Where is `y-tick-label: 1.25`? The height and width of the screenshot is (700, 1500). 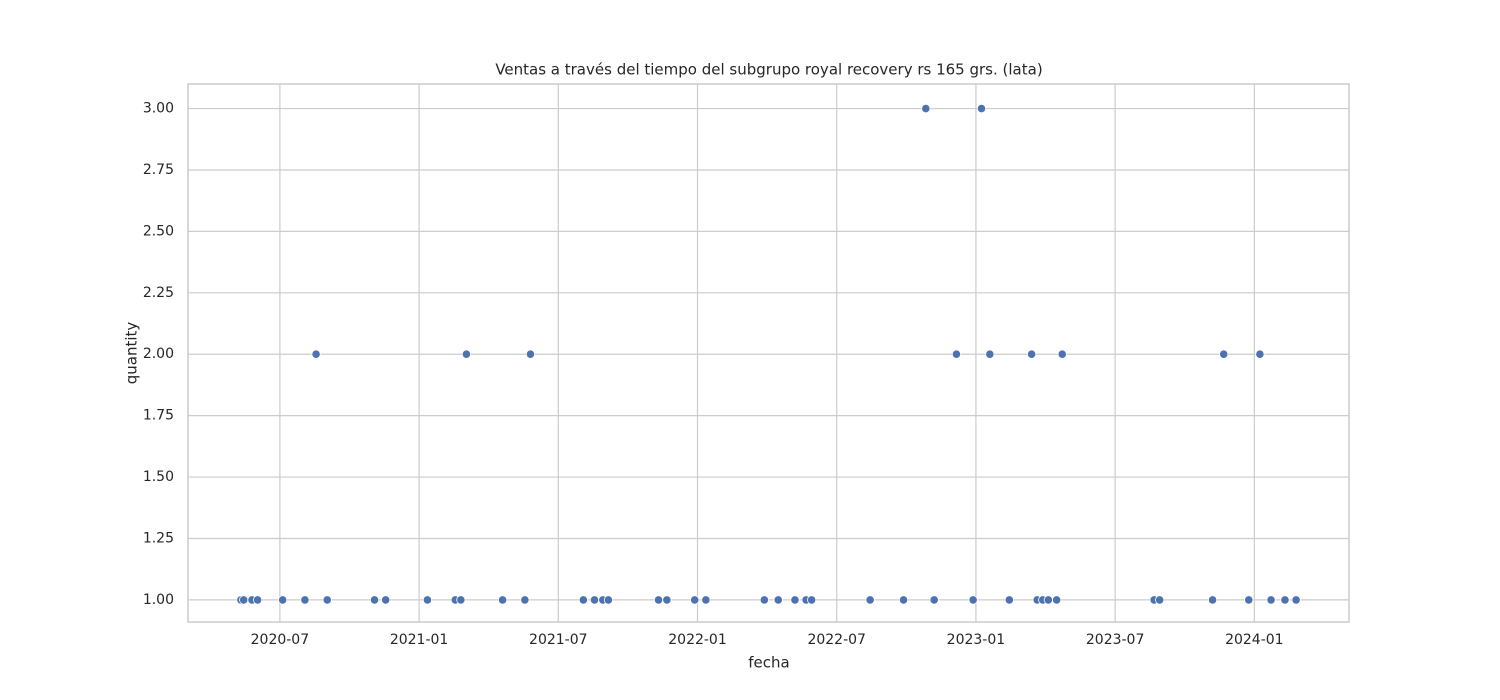
y-tick-label: 1.25 is located at coordinates (158, 538).